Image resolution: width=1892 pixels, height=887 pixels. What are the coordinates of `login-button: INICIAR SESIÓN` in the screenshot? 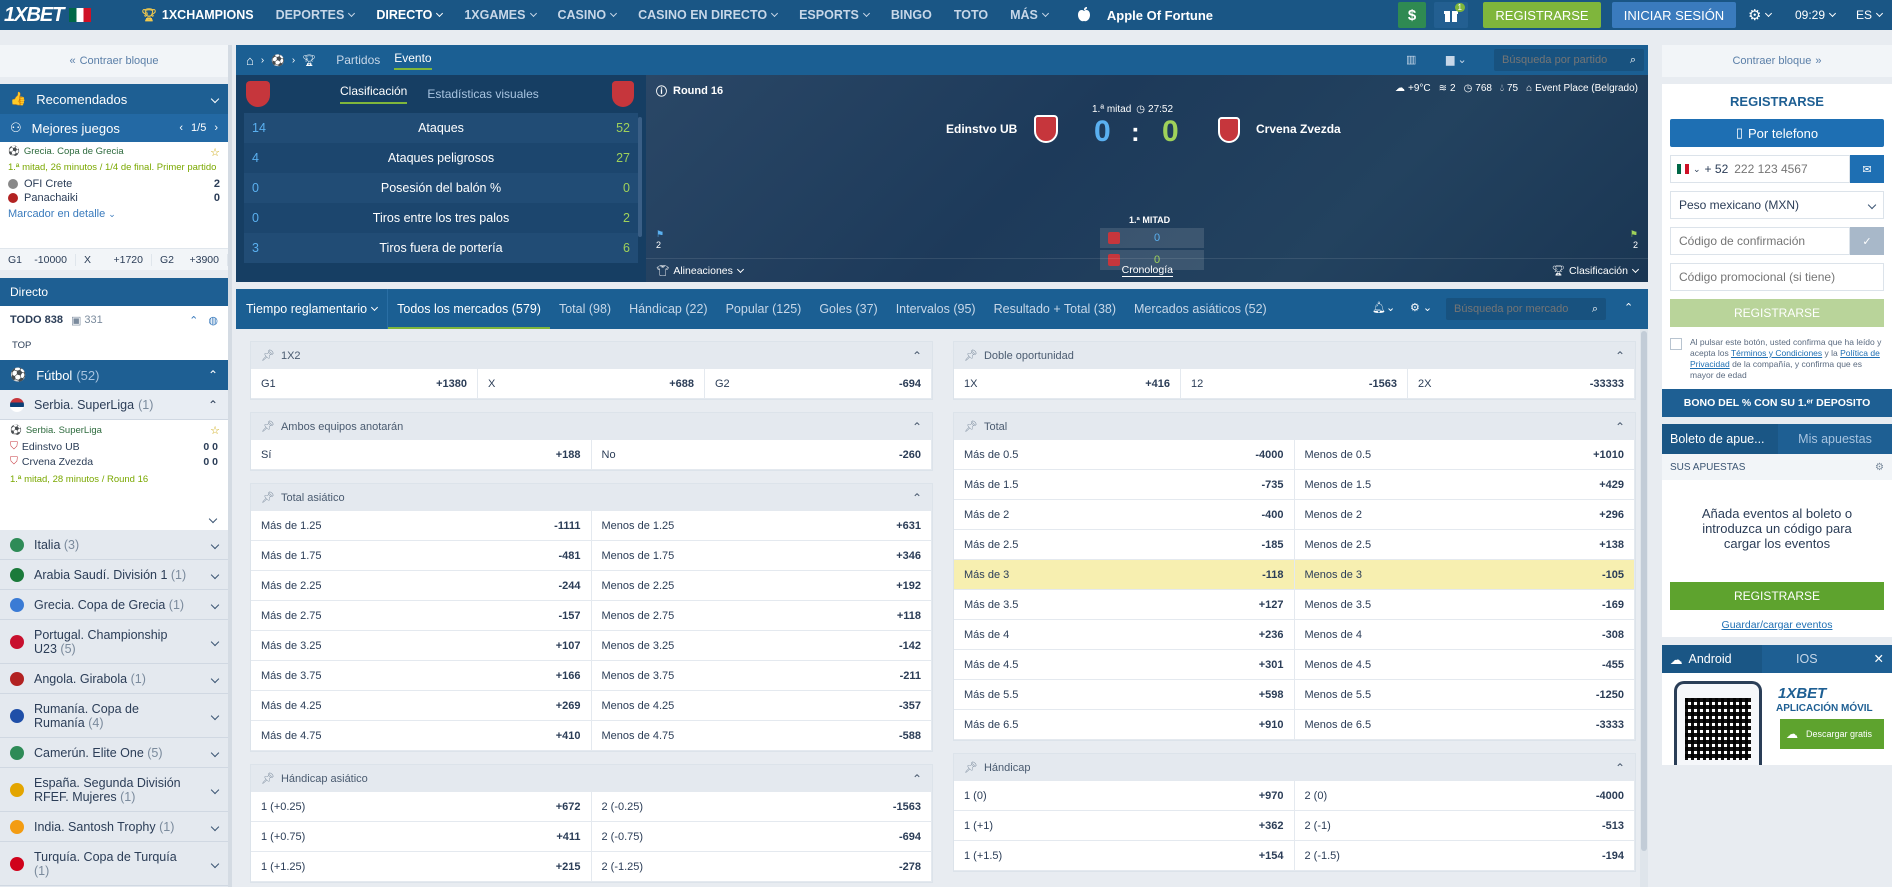 It's located at (1674, 15).